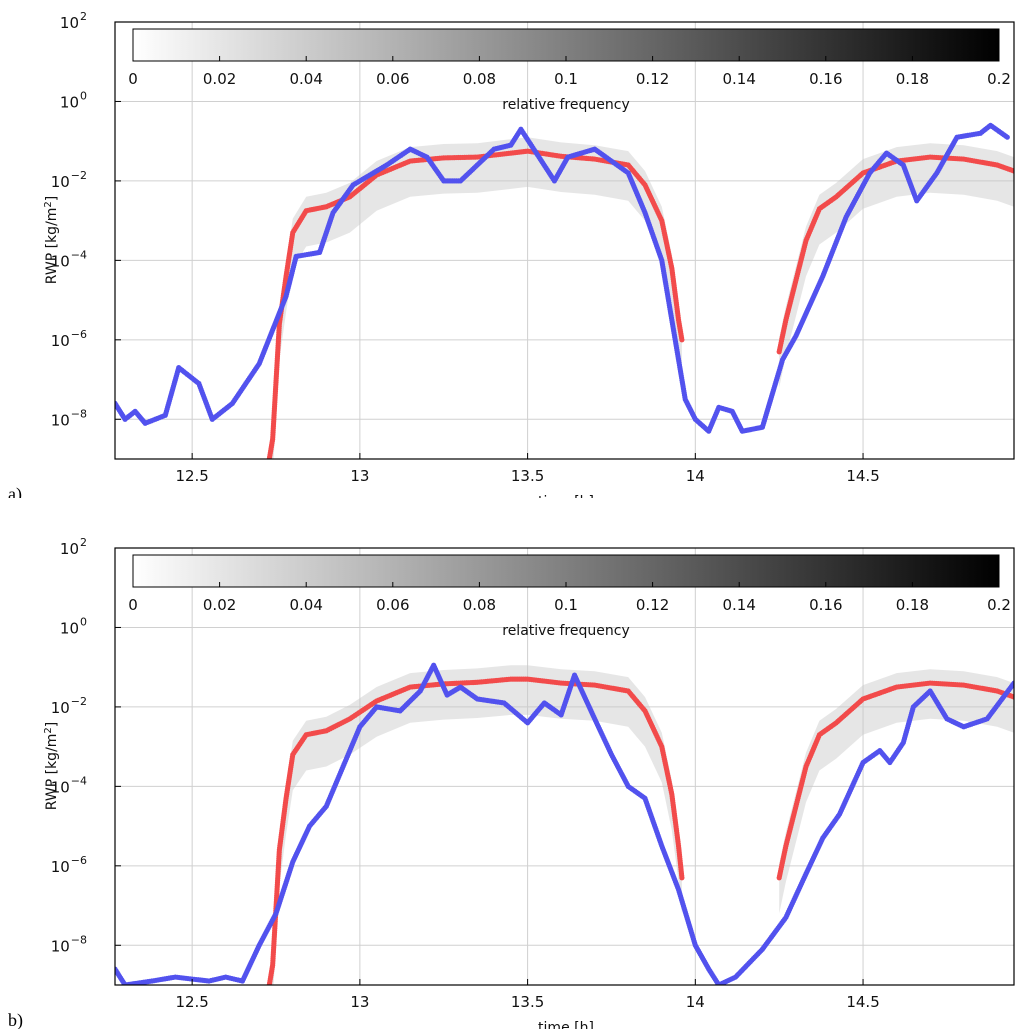  Describe the element at coordinates (566, 1024) in the screenshot. I see `panel-b-xlabel: time [h]` at that location.